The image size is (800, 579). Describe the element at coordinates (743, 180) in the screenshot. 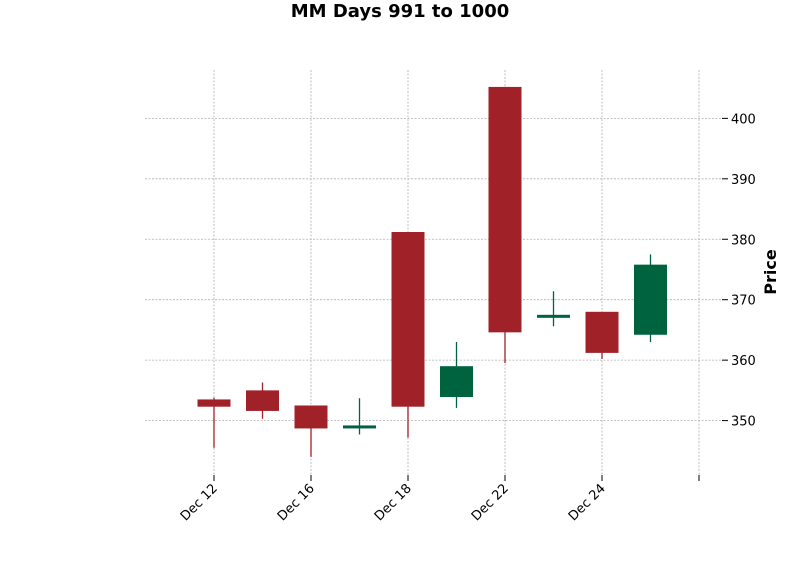

I see `y-tick-label: 390` at that location.